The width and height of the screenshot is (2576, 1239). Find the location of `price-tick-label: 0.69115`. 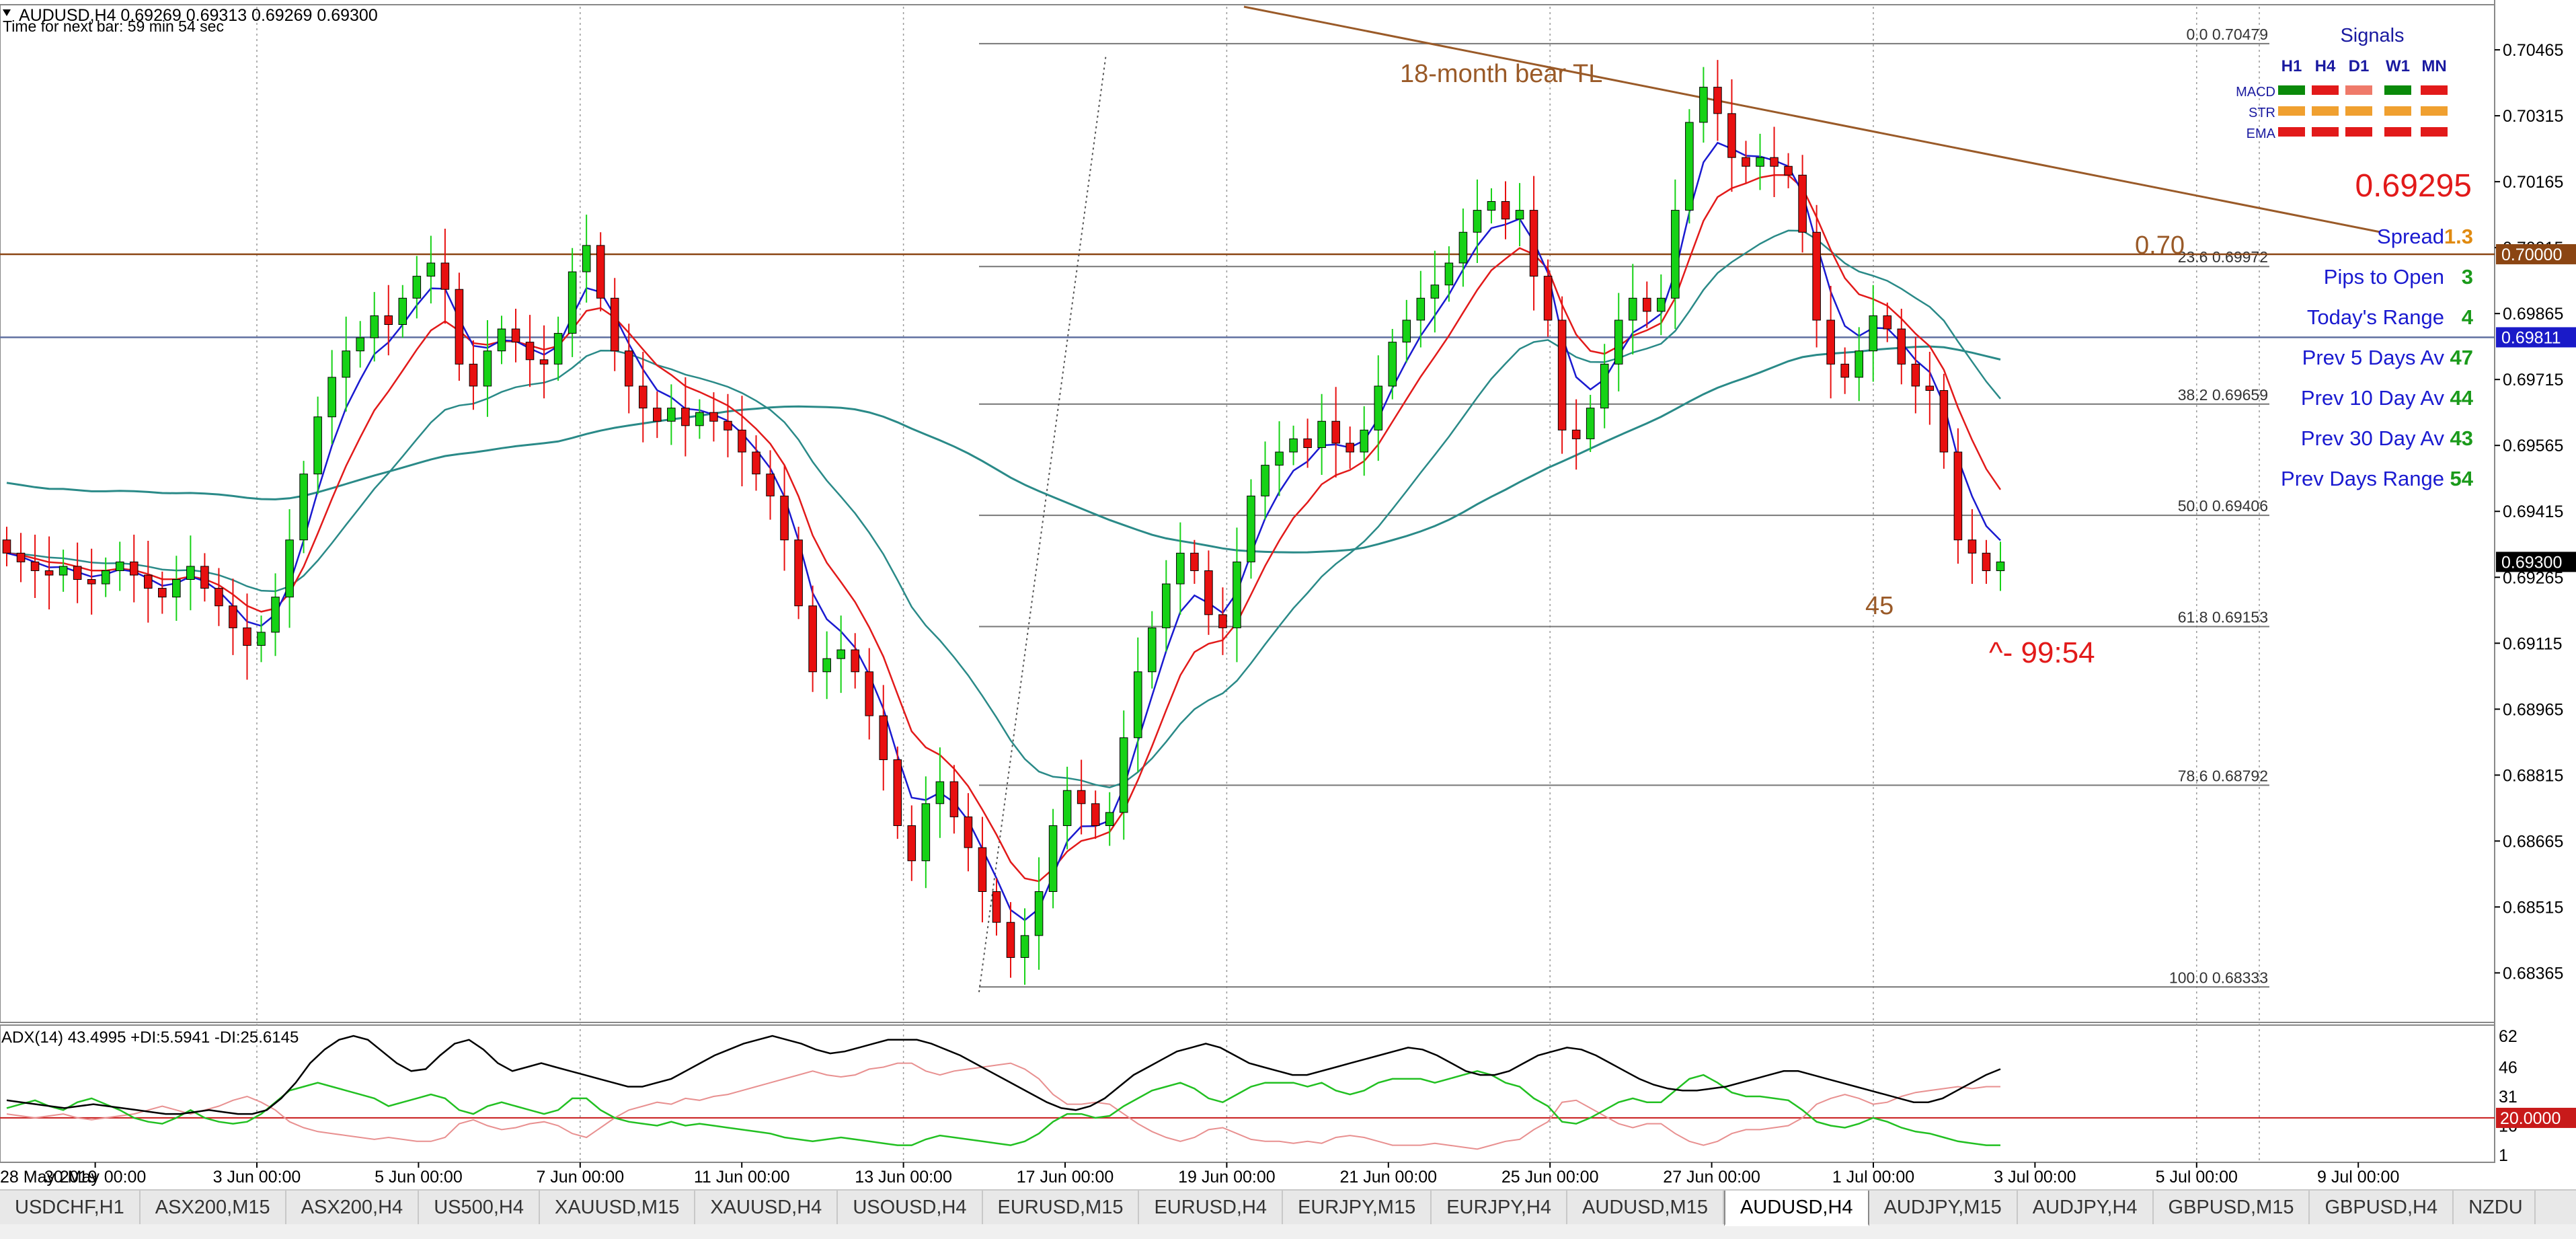

price-tick-label: 0.69115 is located at coordinates (2533, 643).